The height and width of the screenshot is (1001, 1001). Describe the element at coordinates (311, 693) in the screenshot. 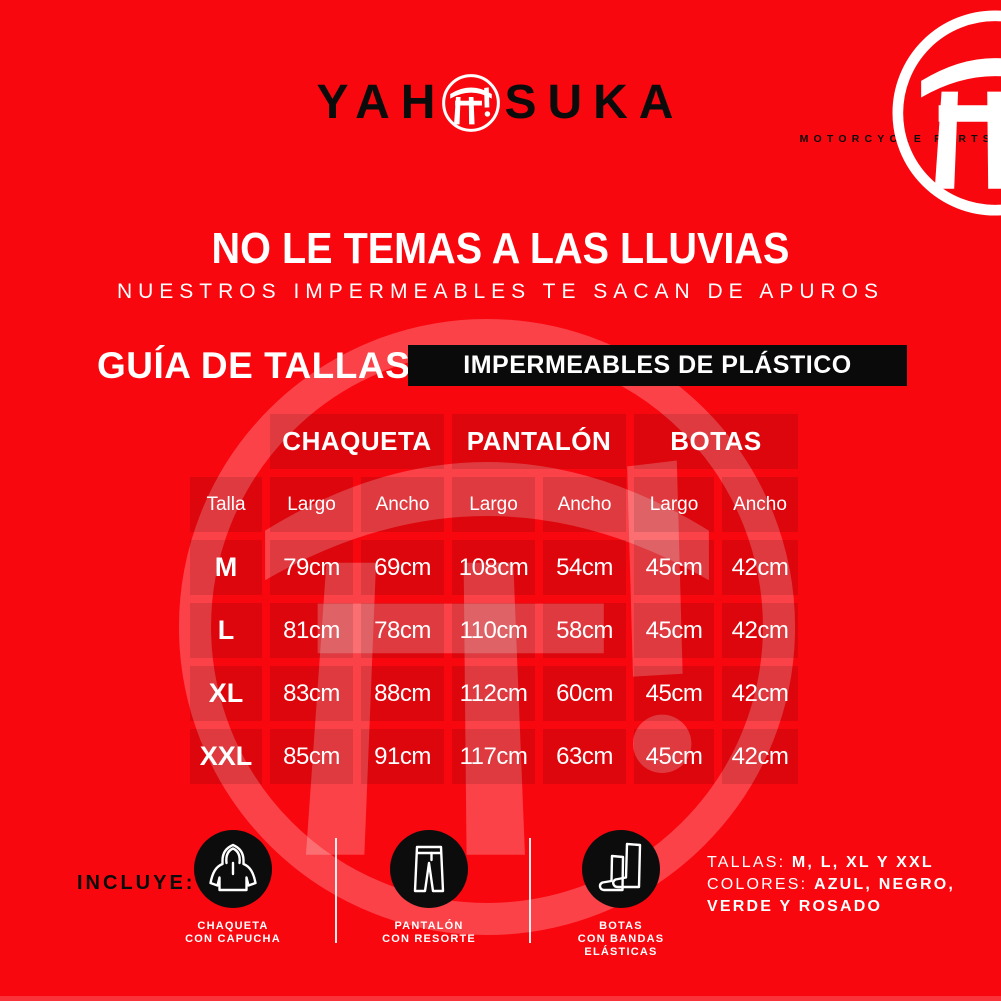

I see `value-xl-chaqueta-largo: 83cm` at that location.